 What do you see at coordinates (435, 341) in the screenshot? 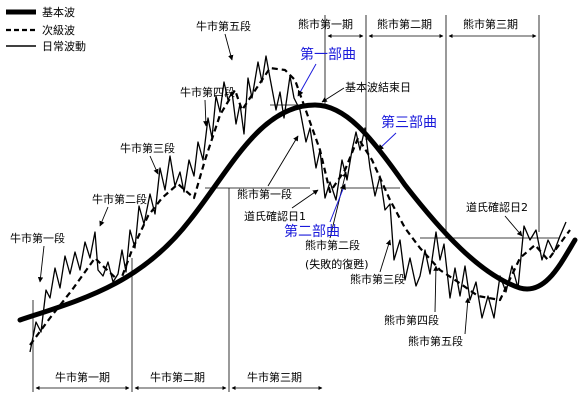
I see `bear-segment-5-label: 熊市第五段` at bounding box center [435, 341].